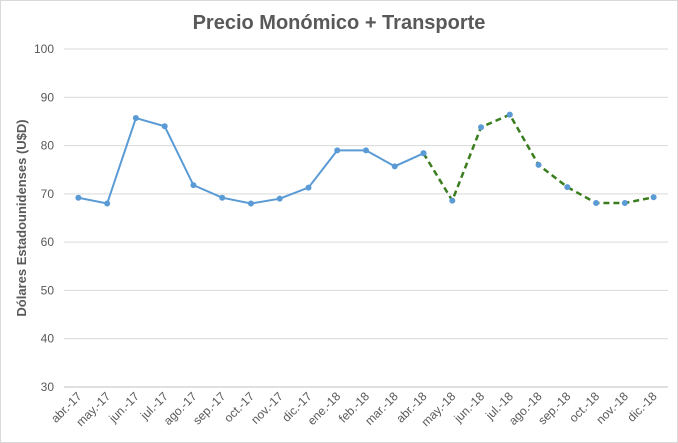  What do you see at coordinates (48, 387) in the screenshot?
I see `y-tick-label: 30` at bounding box center [48, 387].